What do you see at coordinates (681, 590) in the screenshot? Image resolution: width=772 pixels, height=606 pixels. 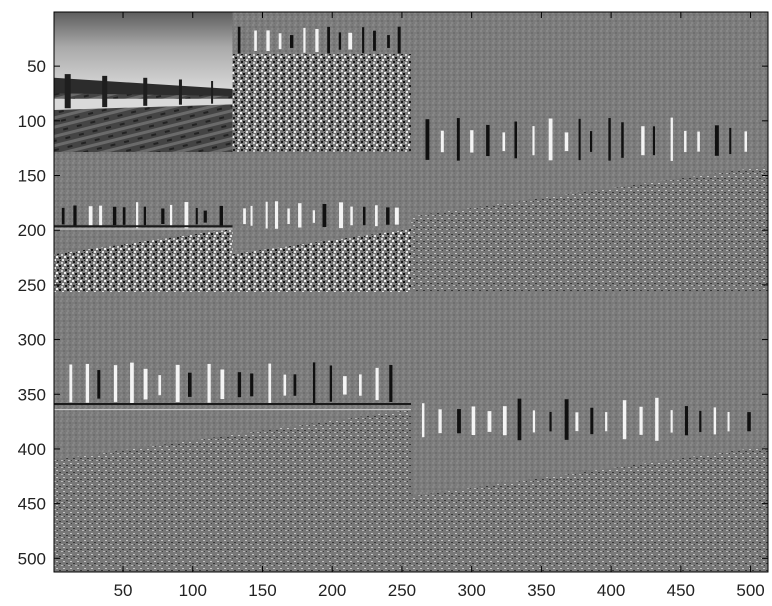 I see `x-tick-label: 450` at bounding box center [681, 590].